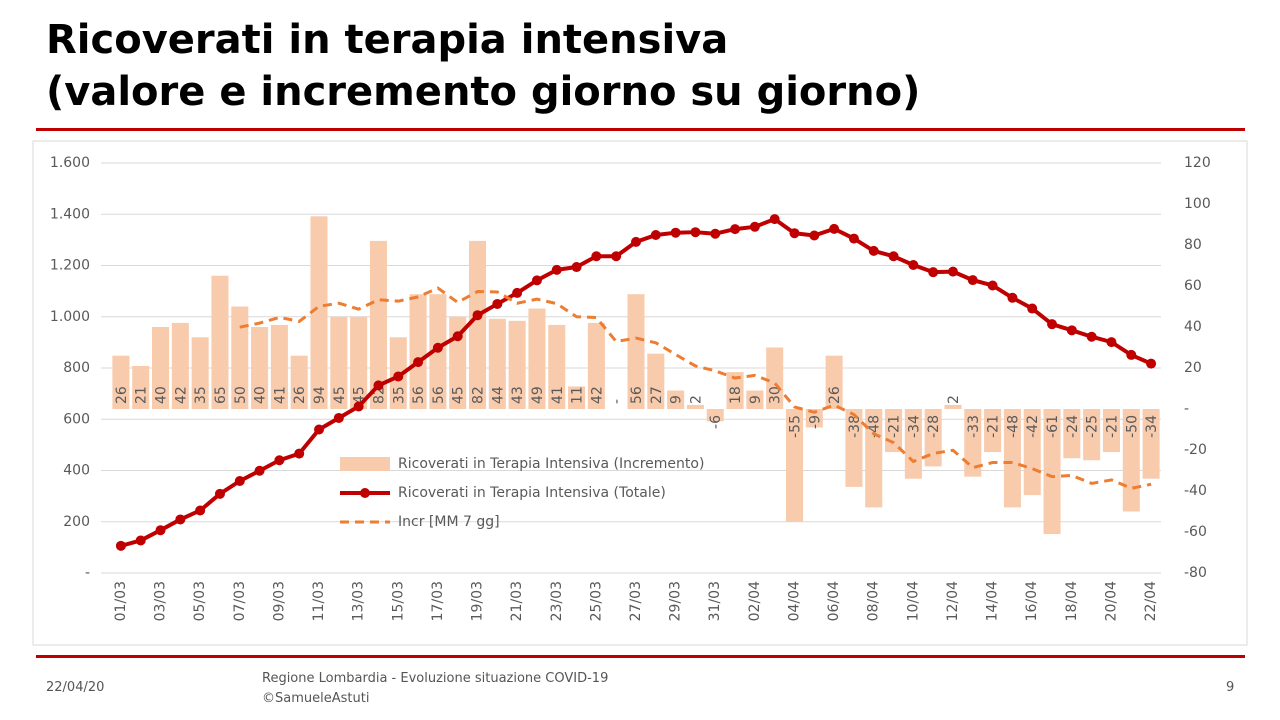  I want to click on x-tick-label: 25/03, so click(596, 601).